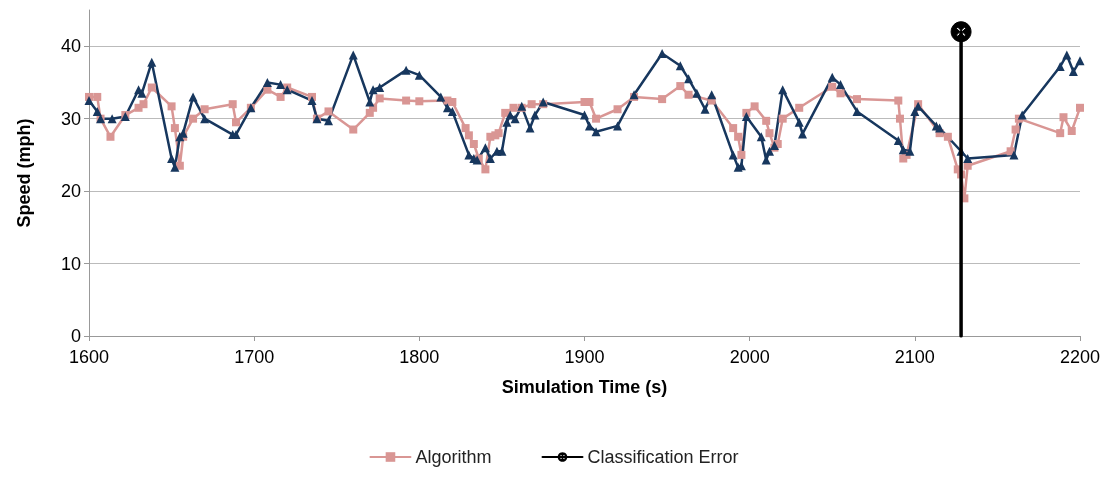  Describe the element at coordinates (70, 118) in the screenshot. I see `y-tick-label: 30` at that location.